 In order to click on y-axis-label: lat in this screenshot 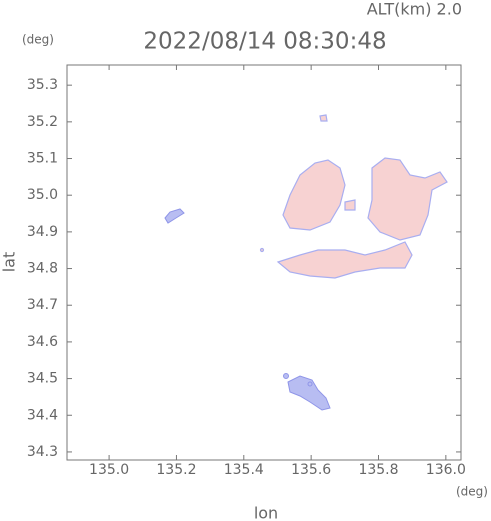, I will do `click(9, 262)`.